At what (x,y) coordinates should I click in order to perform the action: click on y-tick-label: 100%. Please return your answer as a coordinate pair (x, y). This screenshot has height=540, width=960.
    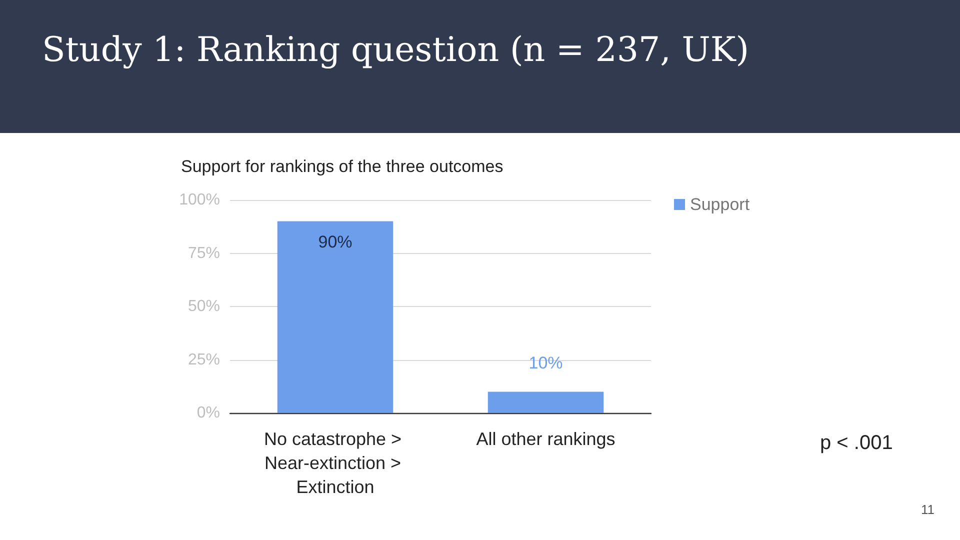
    Looking at the image, I should click on (199, 200).